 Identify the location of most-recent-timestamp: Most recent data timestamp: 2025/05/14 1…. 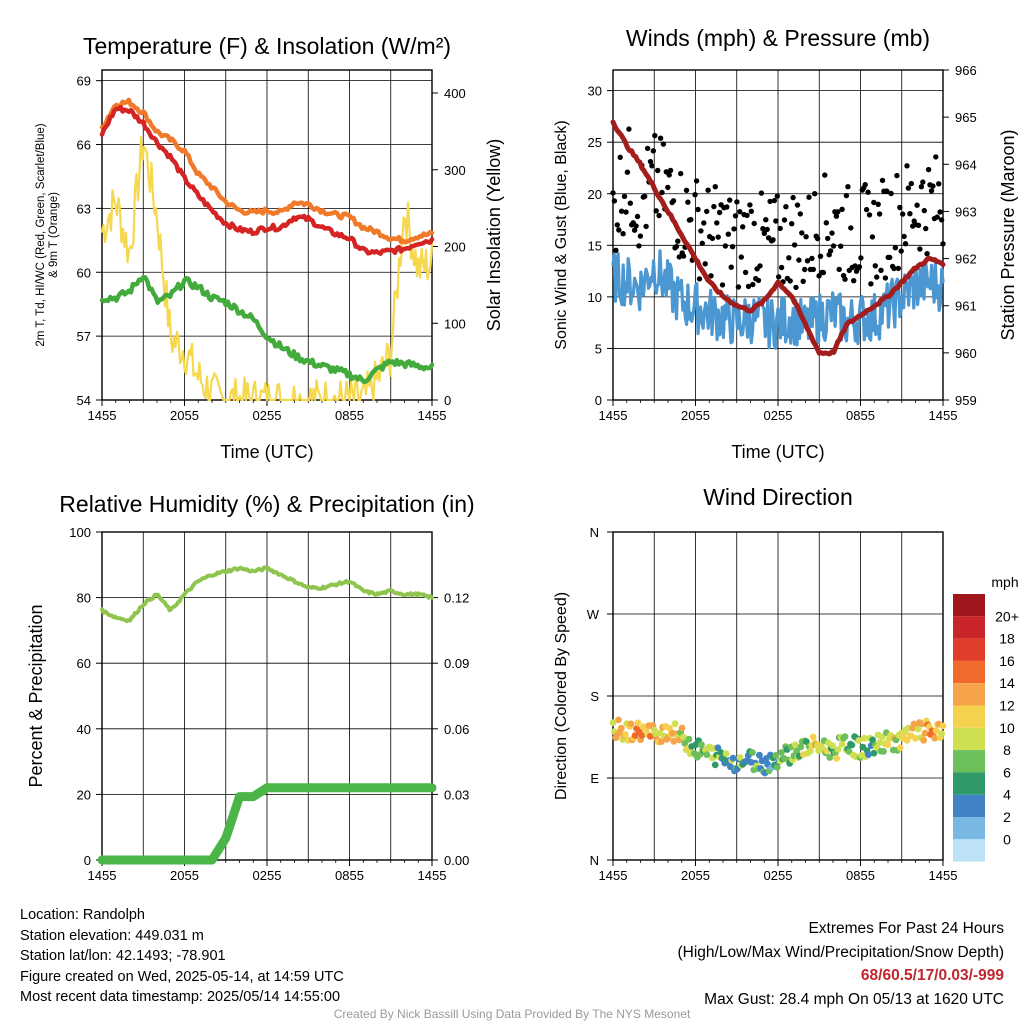
(180, 997).